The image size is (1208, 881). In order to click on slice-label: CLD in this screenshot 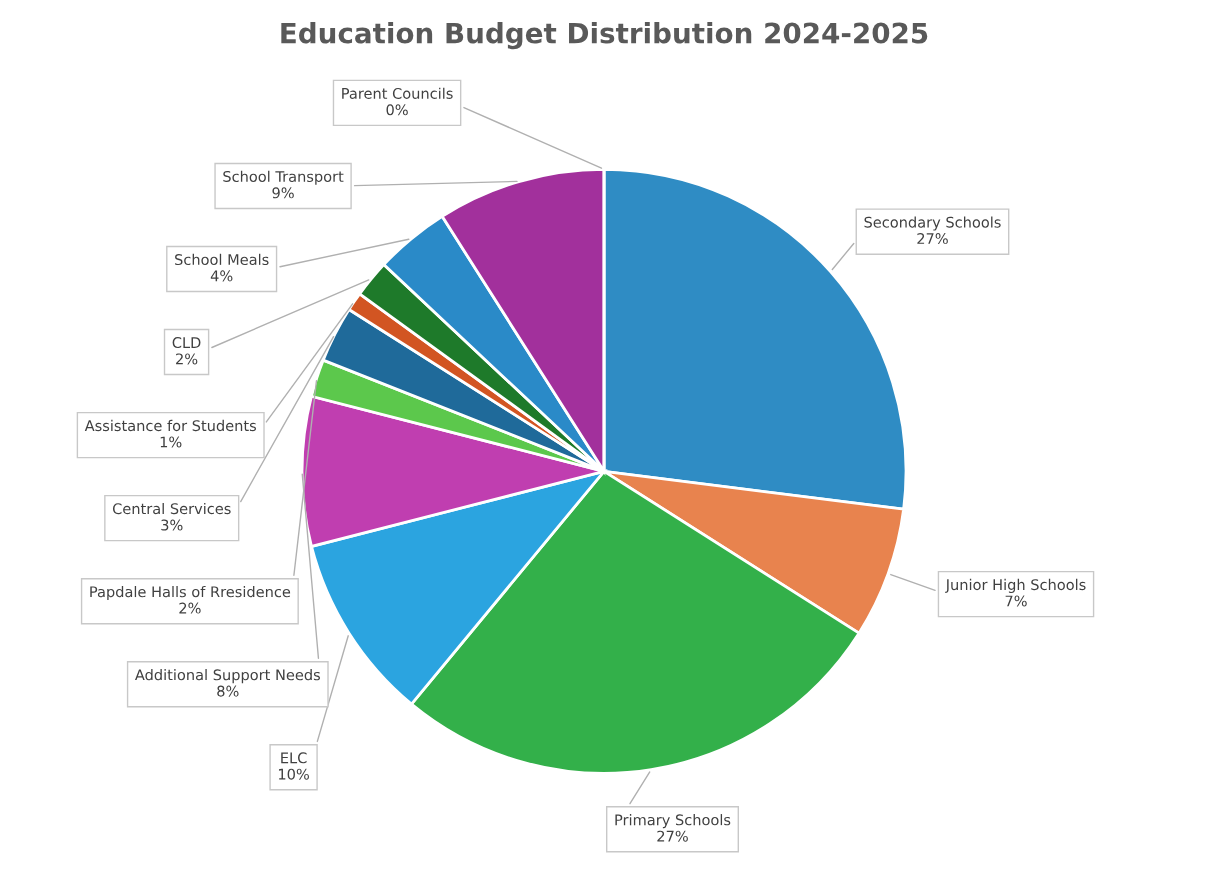, I will do `click(186, 343)`.